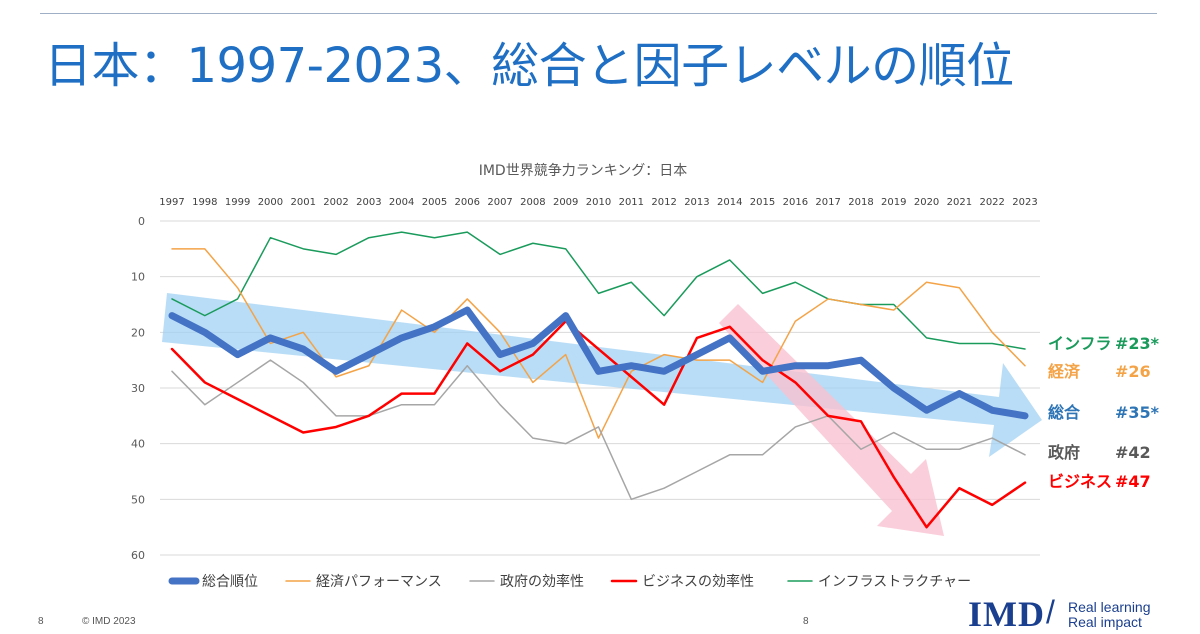  Describe the element at coordinates (237, 202) in the screenshot. I see `x-tick-label: 1999` at that location.